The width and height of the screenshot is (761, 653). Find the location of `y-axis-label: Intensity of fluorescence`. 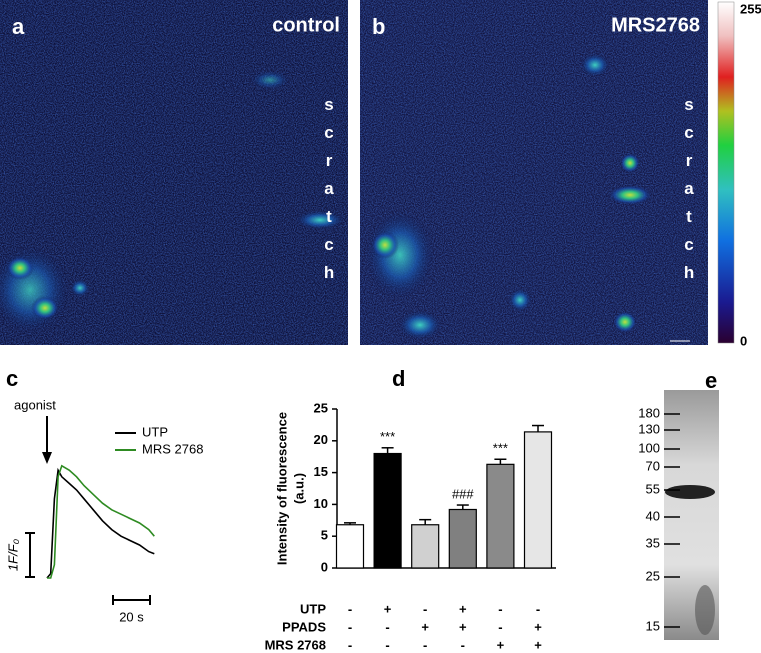

y-axis-label: Intensity of fluorescence is located at coordinates (281, 488).